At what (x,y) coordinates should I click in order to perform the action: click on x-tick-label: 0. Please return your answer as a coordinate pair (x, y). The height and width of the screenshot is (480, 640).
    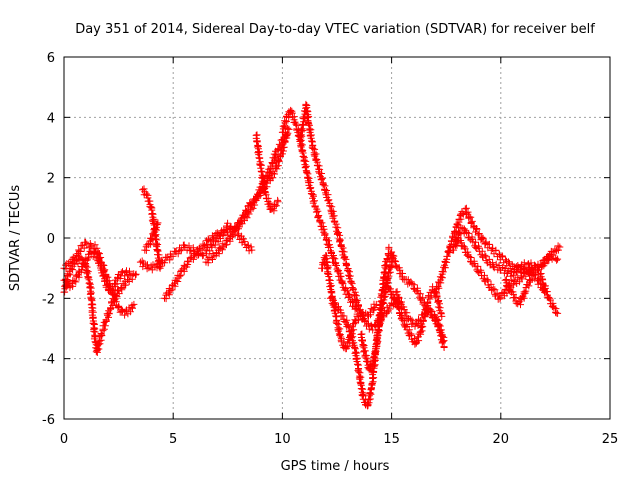
    Looking at the image, I should click on (64, 439).